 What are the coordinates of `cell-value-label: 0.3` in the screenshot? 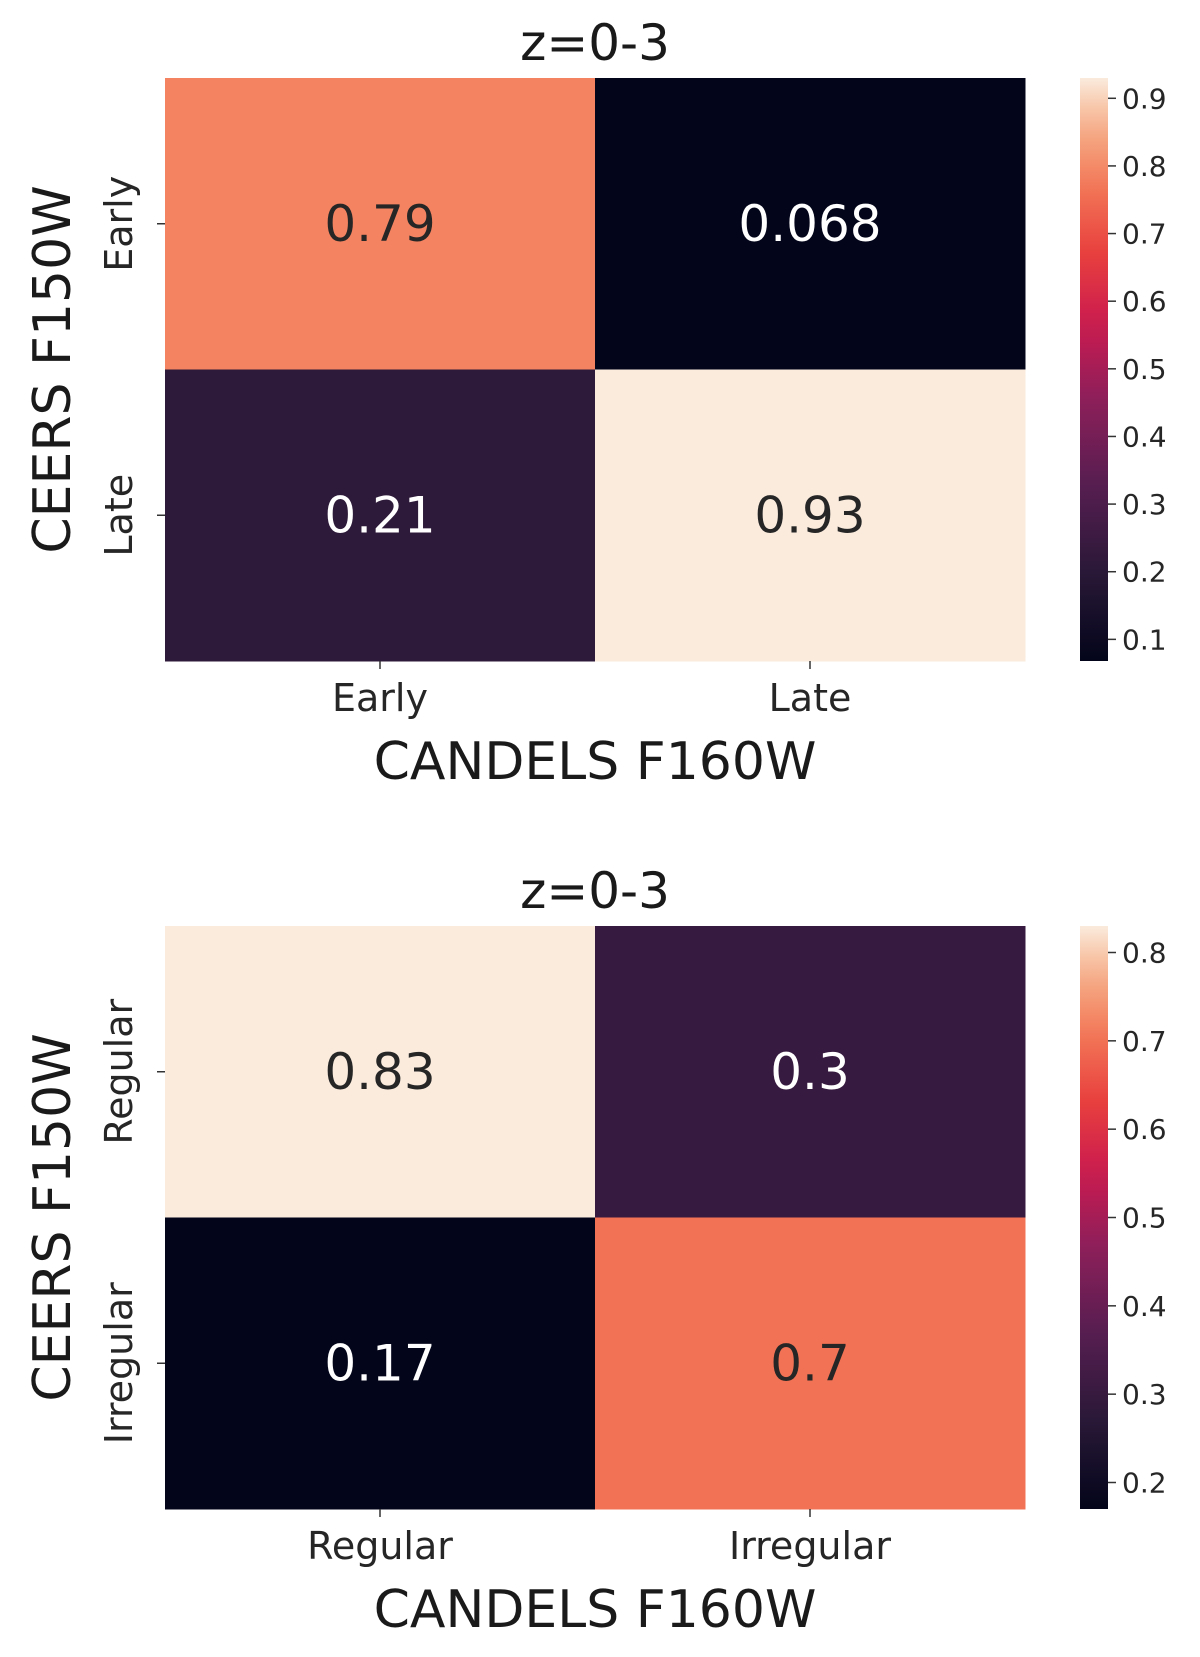 It's located at (810, 1072).